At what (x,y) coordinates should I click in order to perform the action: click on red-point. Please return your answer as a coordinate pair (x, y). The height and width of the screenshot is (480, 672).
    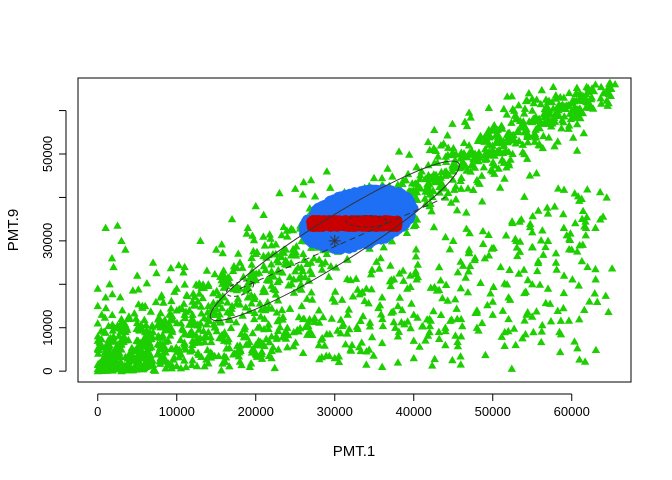
    Looking at the image, I should click on (348, 225).